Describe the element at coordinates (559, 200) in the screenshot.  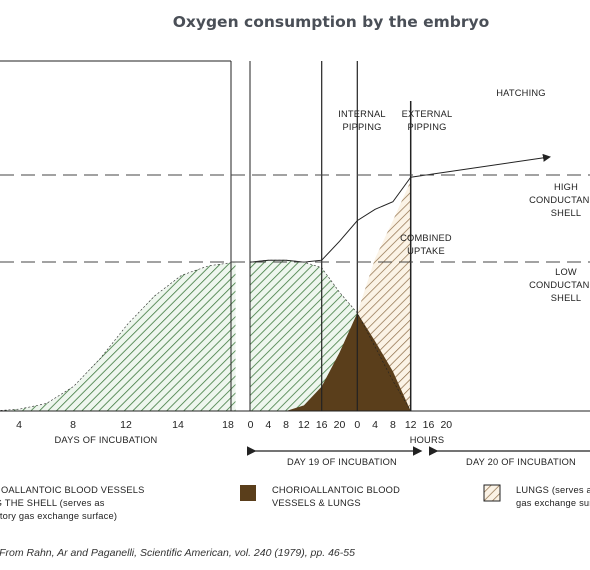
I see `high-conductance-label: CONDUCTANCE` at that location.